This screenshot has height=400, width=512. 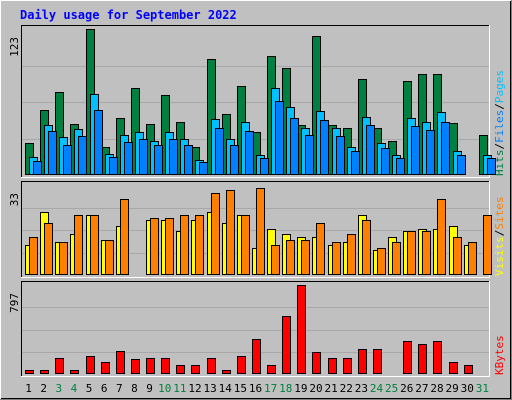 I want to click on chart-title: Daily usage for September 2022, so click(x=128, y=15).